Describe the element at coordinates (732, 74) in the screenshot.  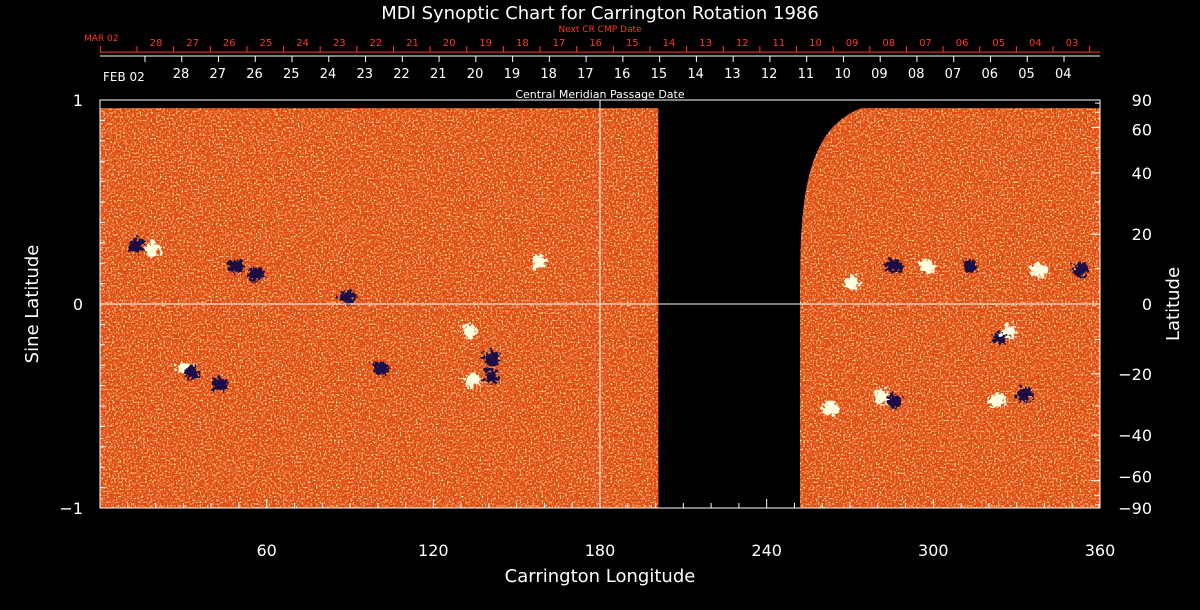
I see `cmp-day-label: 13` at that location.